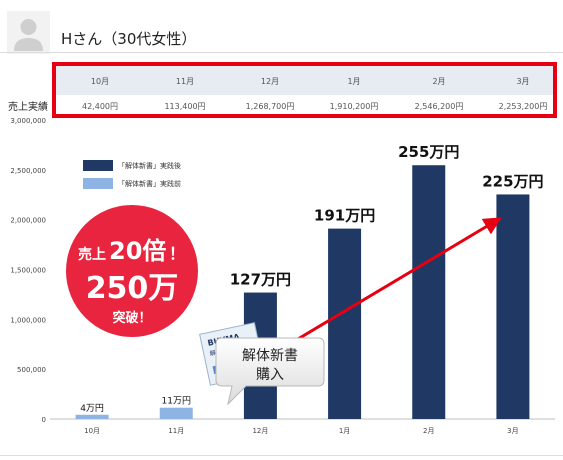 The height and width of the screenshot is (460, 563). I want to click on callout-line1: 解体新書, so click(270, 356).